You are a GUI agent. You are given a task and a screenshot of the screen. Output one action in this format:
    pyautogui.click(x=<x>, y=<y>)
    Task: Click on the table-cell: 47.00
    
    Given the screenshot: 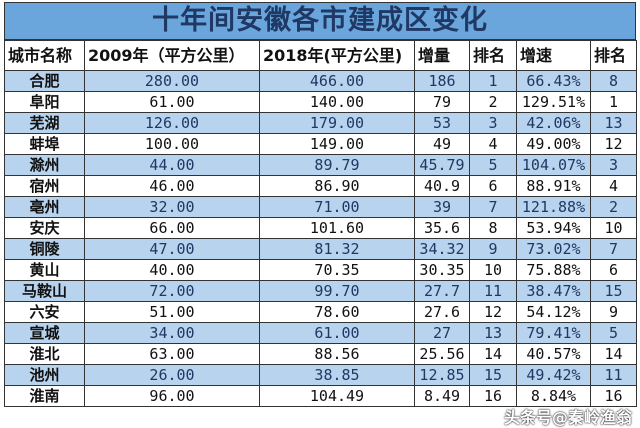 What is the action you would take?
    pyautogui.click(x=172, y=249)
    